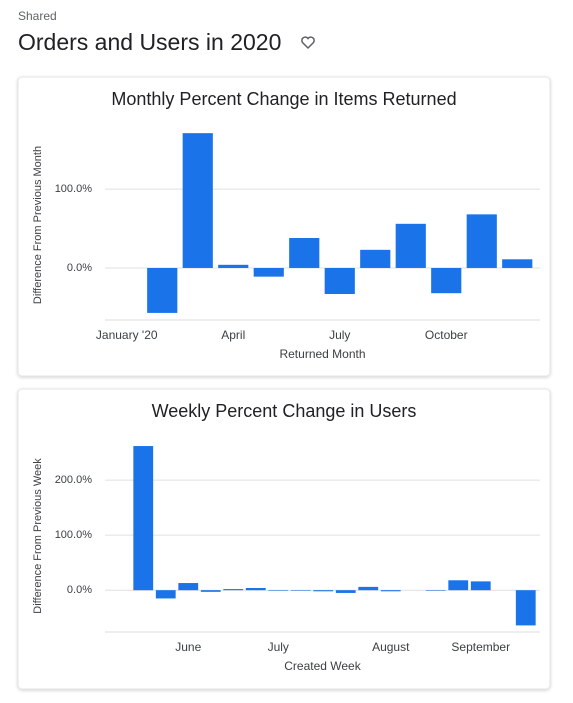 The image size is (573, 703). Describe the element at coordinates (308, 43) in the screenshot. I see `favorite-icon` at that location.